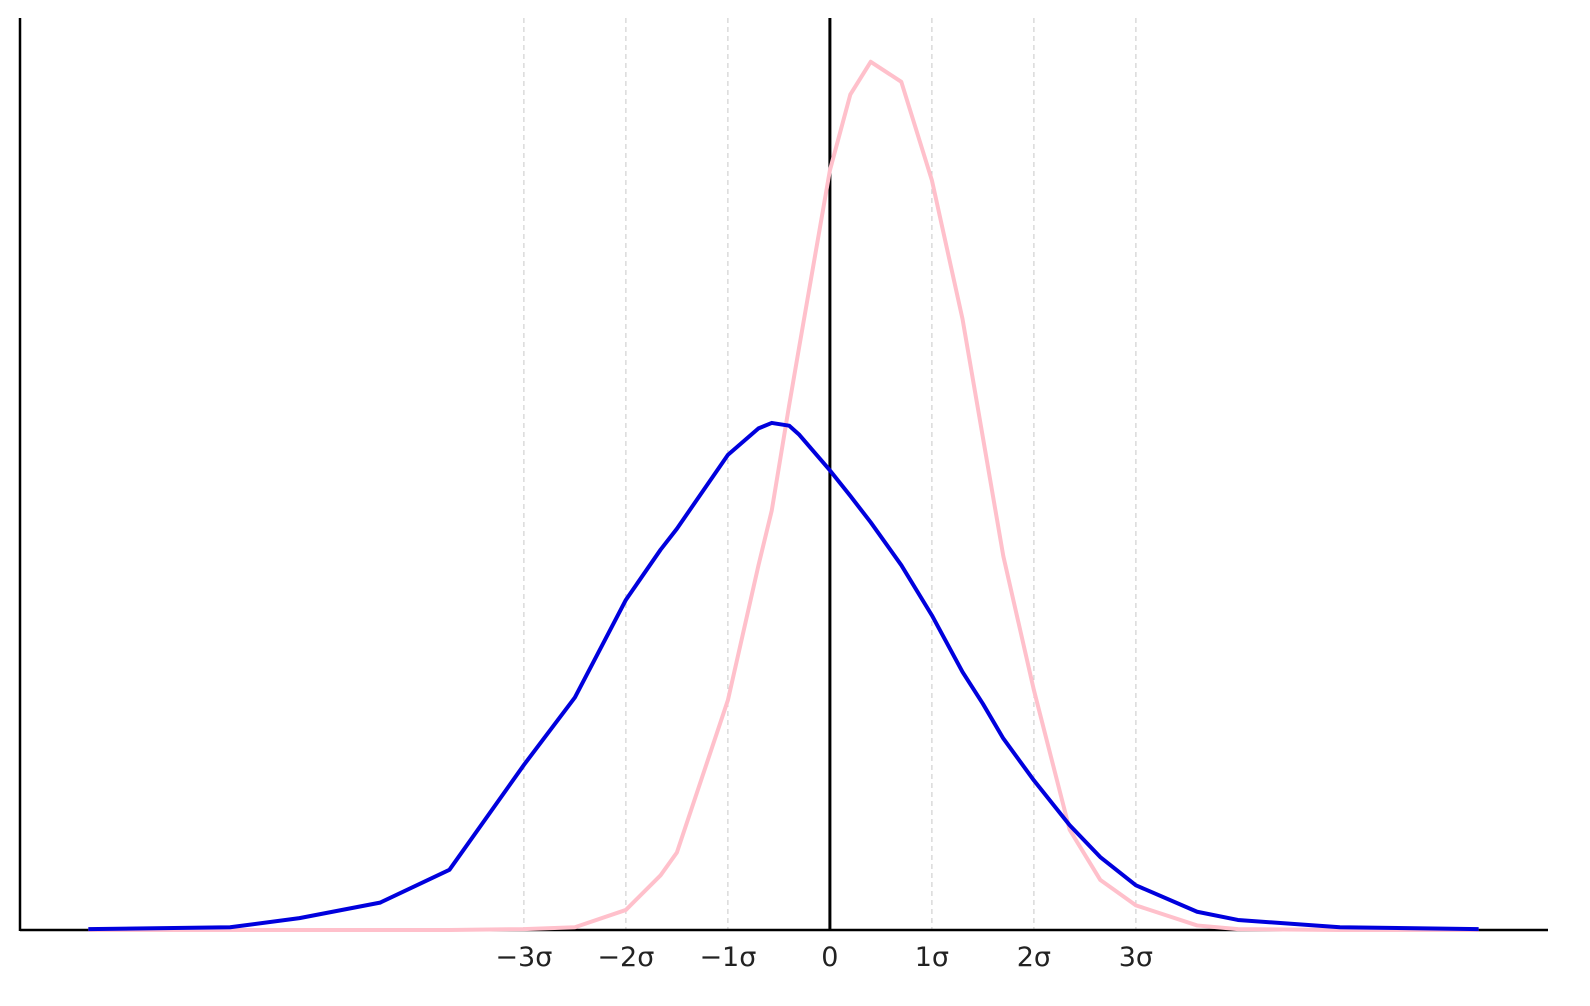 This screenshot has width=1590, height=1006. I want to click on x-tick-label: −2σ, so click(625, 957).